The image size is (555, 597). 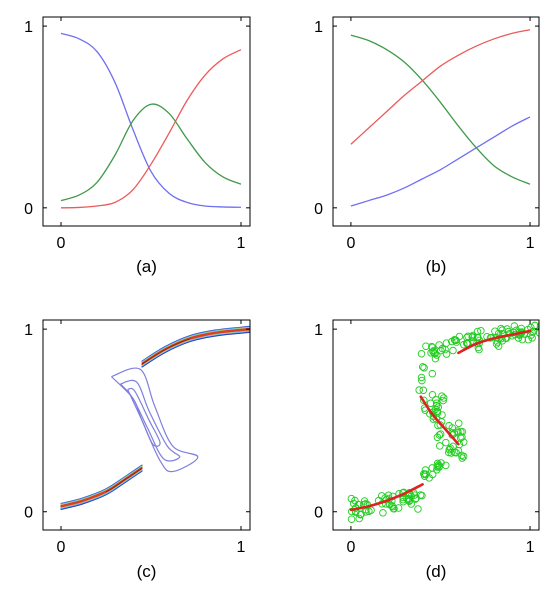 I want to click on lower-core, so click(x=83, y=499).